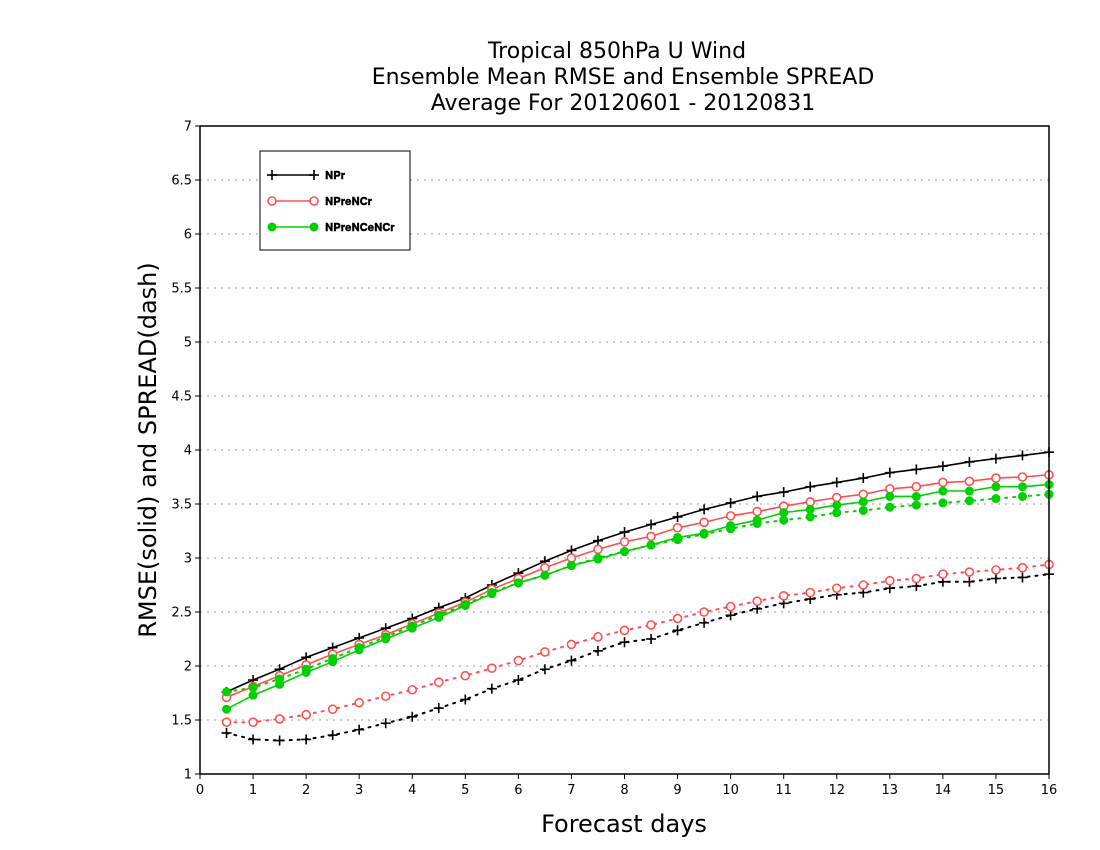  Describe the element at coordinates (200, 790) in the screenshot. I see `x-tick-label: 0` at that location.